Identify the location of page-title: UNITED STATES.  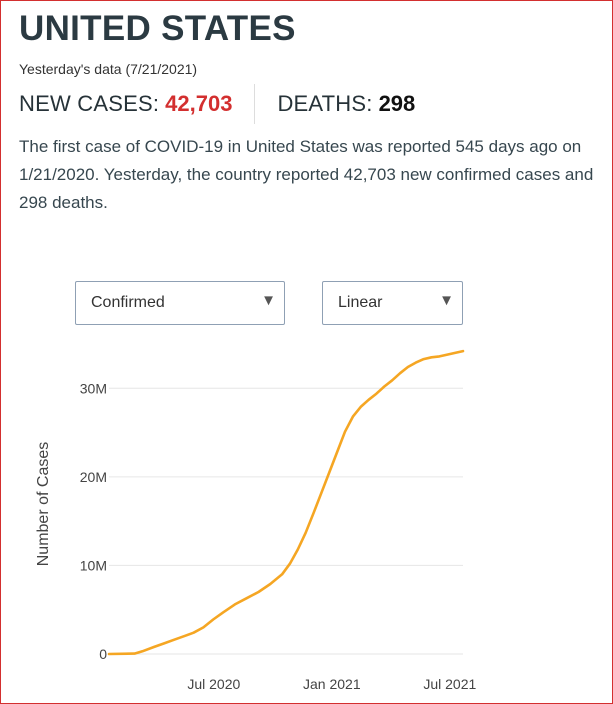
(157, 28).